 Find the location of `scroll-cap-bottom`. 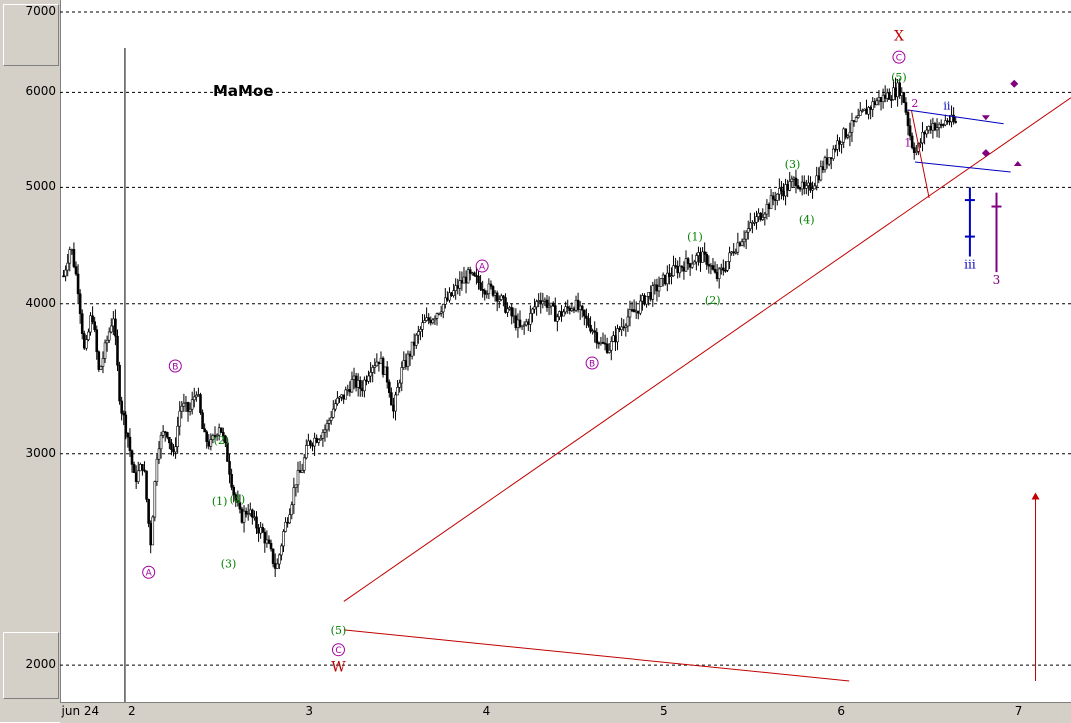

scroll-cap-bottom is located at coordinates (31, 665).